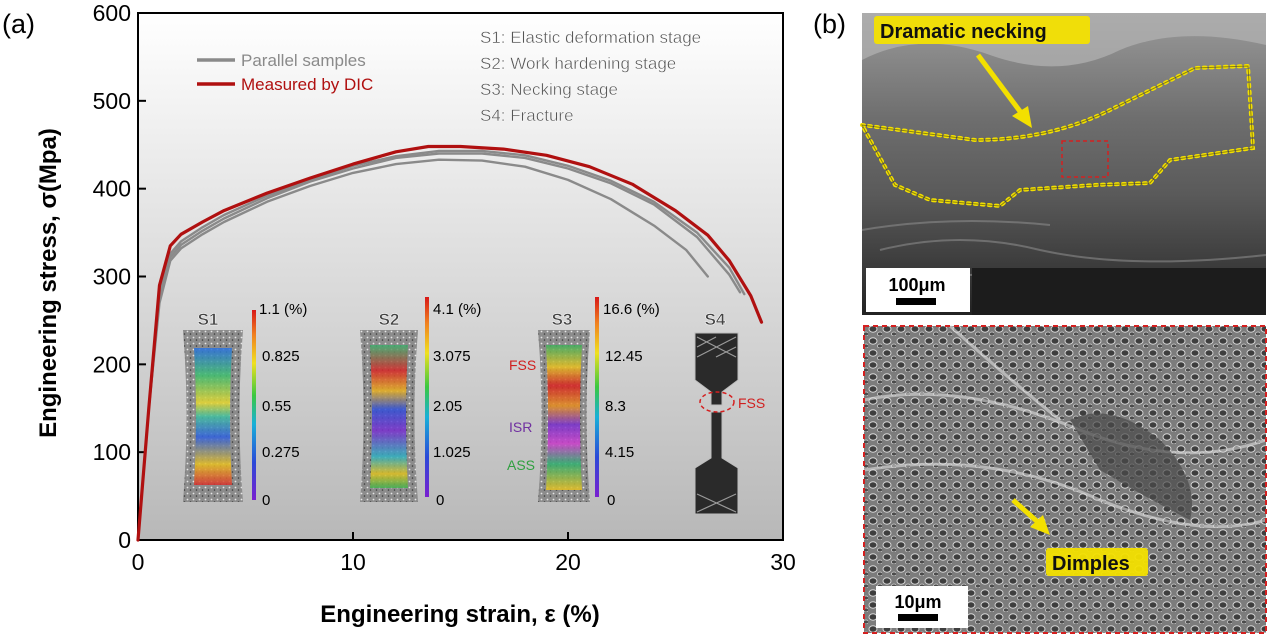 Image resolution: width=1269 pixels, height=636 pixels. Describe the element at coordinates (112, 13) in the screenshot. I see `y-tick-label: 600` at that location.